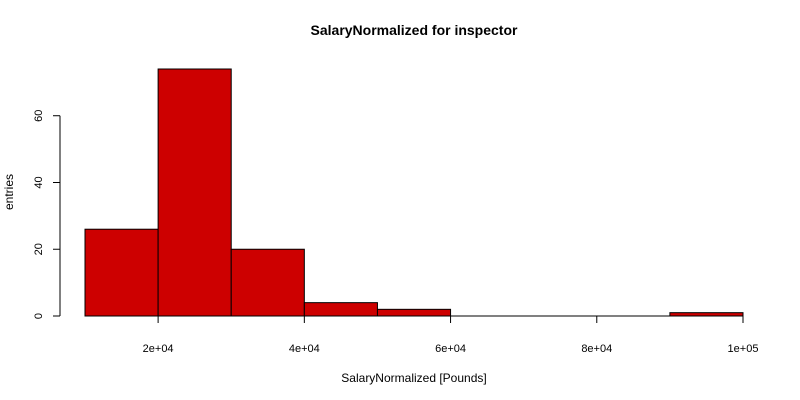 The width and height of the screenshot is (800, 400). What do you see at coordinates (39, 182) in the screenshot?
I see `y-tick-label: 40` at bounding box center [39, 182].